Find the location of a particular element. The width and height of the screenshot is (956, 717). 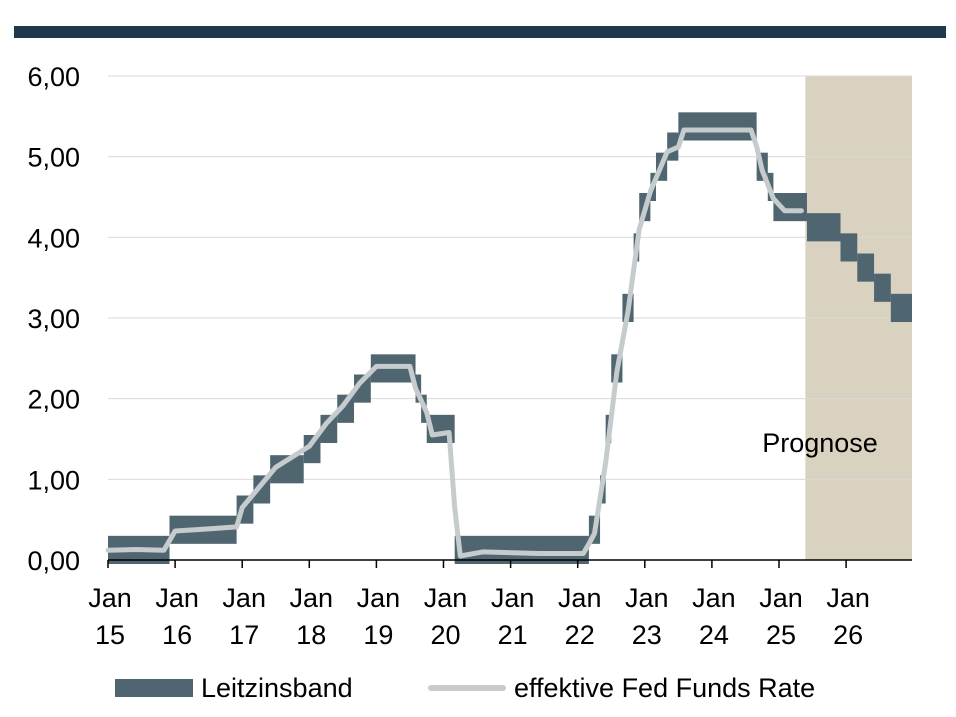

legend-label-band: Leitzinsband is located at coordinates (277, 687).